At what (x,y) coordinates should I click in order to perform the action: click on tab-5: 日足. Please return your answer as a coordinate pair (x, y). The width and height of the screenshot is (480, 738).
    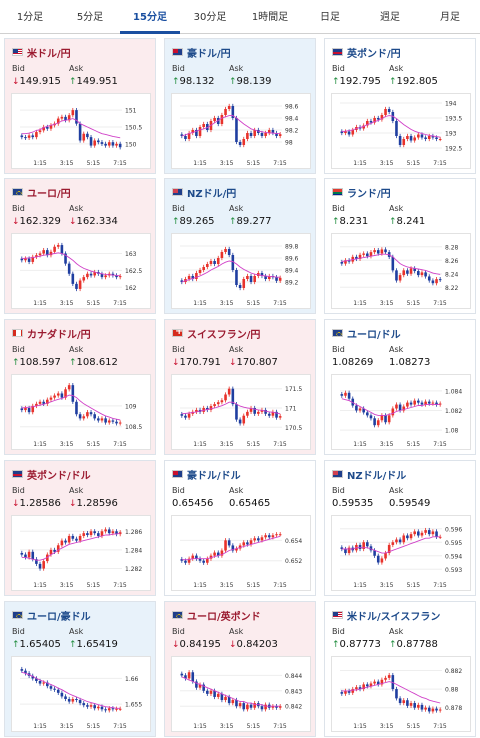
    Looking at the image, I should click on (330, 17).